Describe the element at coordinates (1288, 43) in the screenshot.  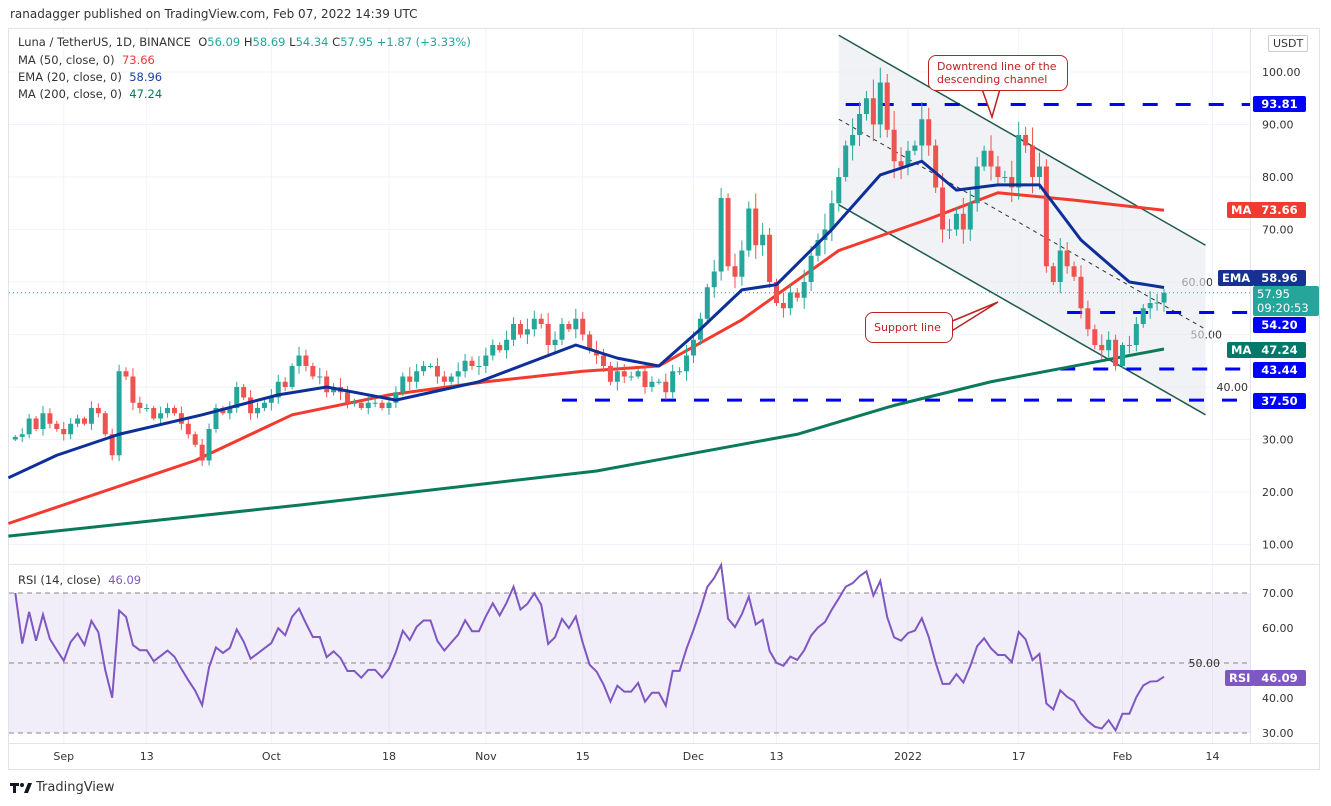
I see `currency-button: USDT` at that location.